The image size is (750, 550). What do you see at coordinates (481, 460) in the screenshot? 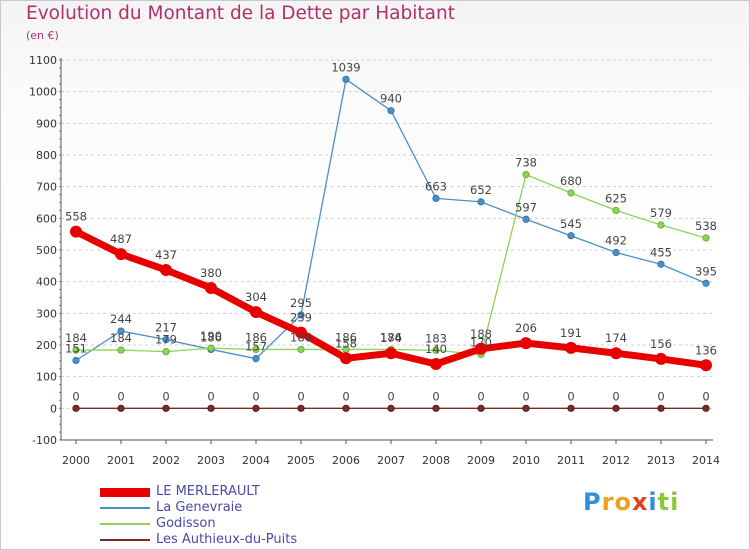
I see `x-tick-label: 2009` at bounding box center [481, 460].